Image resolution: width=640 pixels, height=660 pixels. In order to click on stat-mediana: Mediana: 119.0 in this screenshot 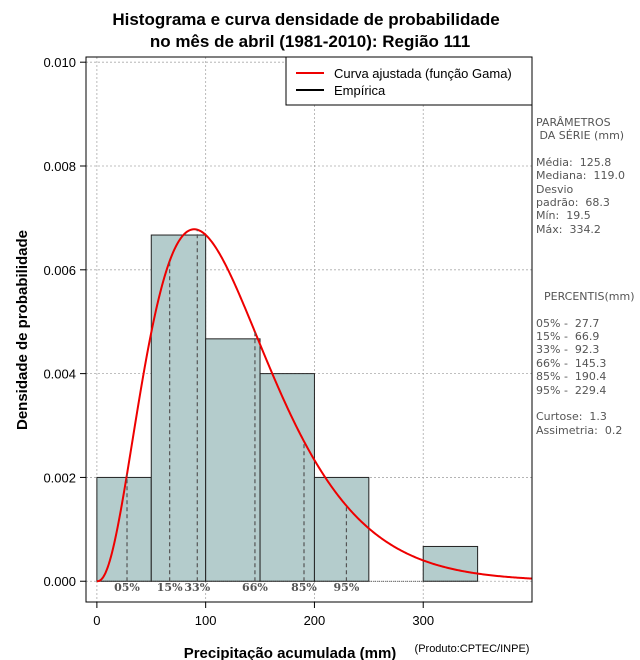, I will do `click(580, 176)`.